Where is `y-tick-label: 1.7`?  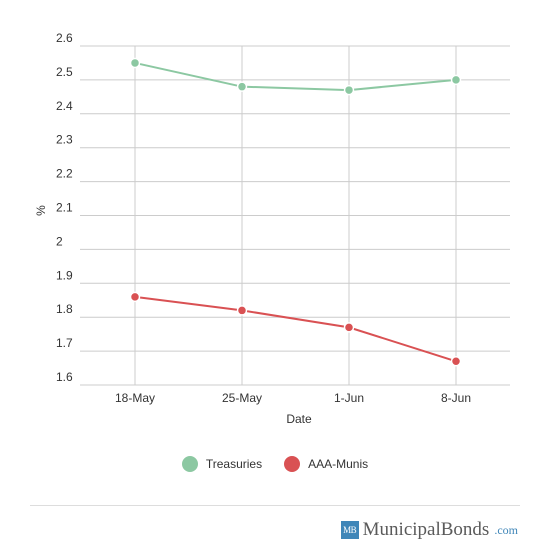 y-tick-label: 1.7 is located at coordinates (64, 343).